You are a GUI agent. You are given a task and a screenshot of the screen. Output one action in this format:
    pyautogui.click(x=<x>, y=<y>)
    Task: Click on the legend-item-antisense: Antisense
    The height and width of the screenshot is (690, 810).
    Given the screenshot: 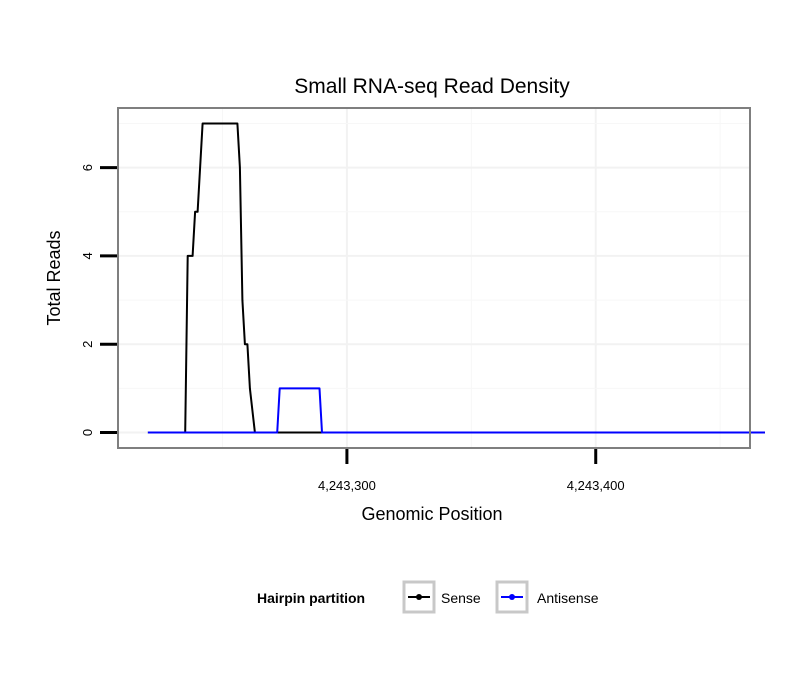 What is the action you would take?
    pyautogui.click(x=547, y=597)
    